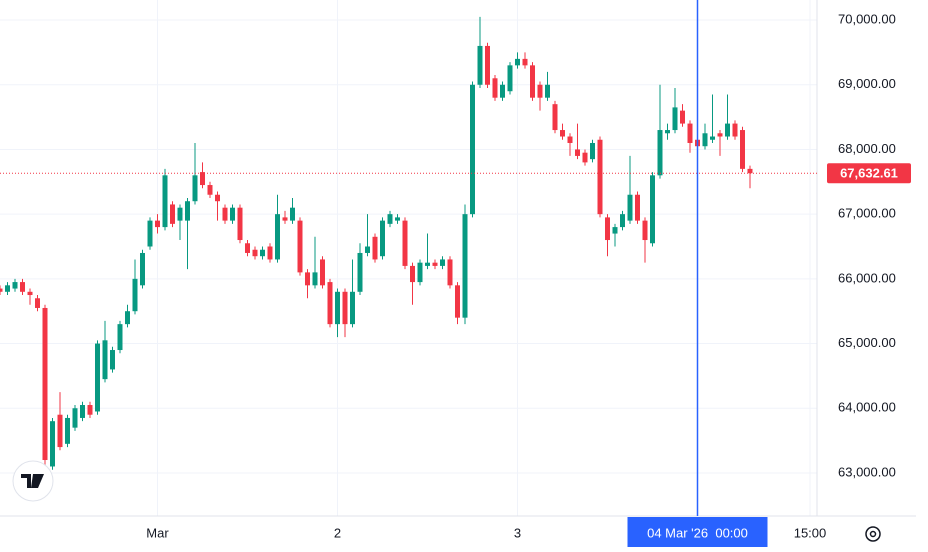  I want to click on y-tick-label: 64,000.00, so click(867, 407).